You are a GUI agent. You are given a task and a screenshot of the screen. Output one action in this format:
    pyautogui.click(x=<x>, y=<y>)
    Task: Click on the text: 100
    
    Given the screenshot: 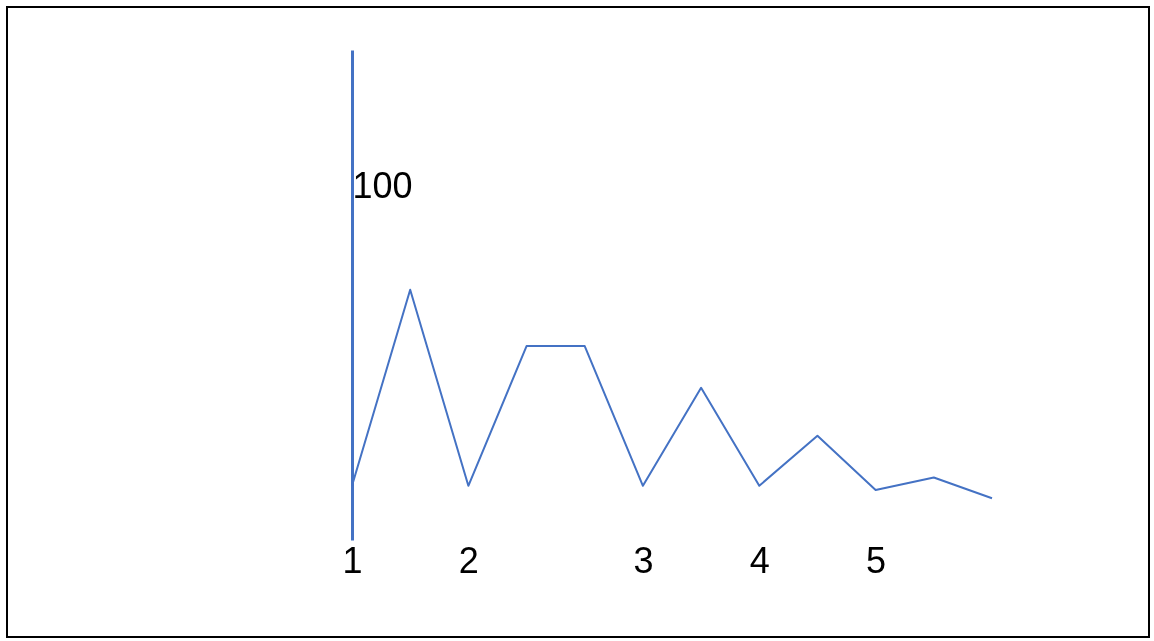 What is the action you would take?
    pyautogui.click(x=382, y=186)
    